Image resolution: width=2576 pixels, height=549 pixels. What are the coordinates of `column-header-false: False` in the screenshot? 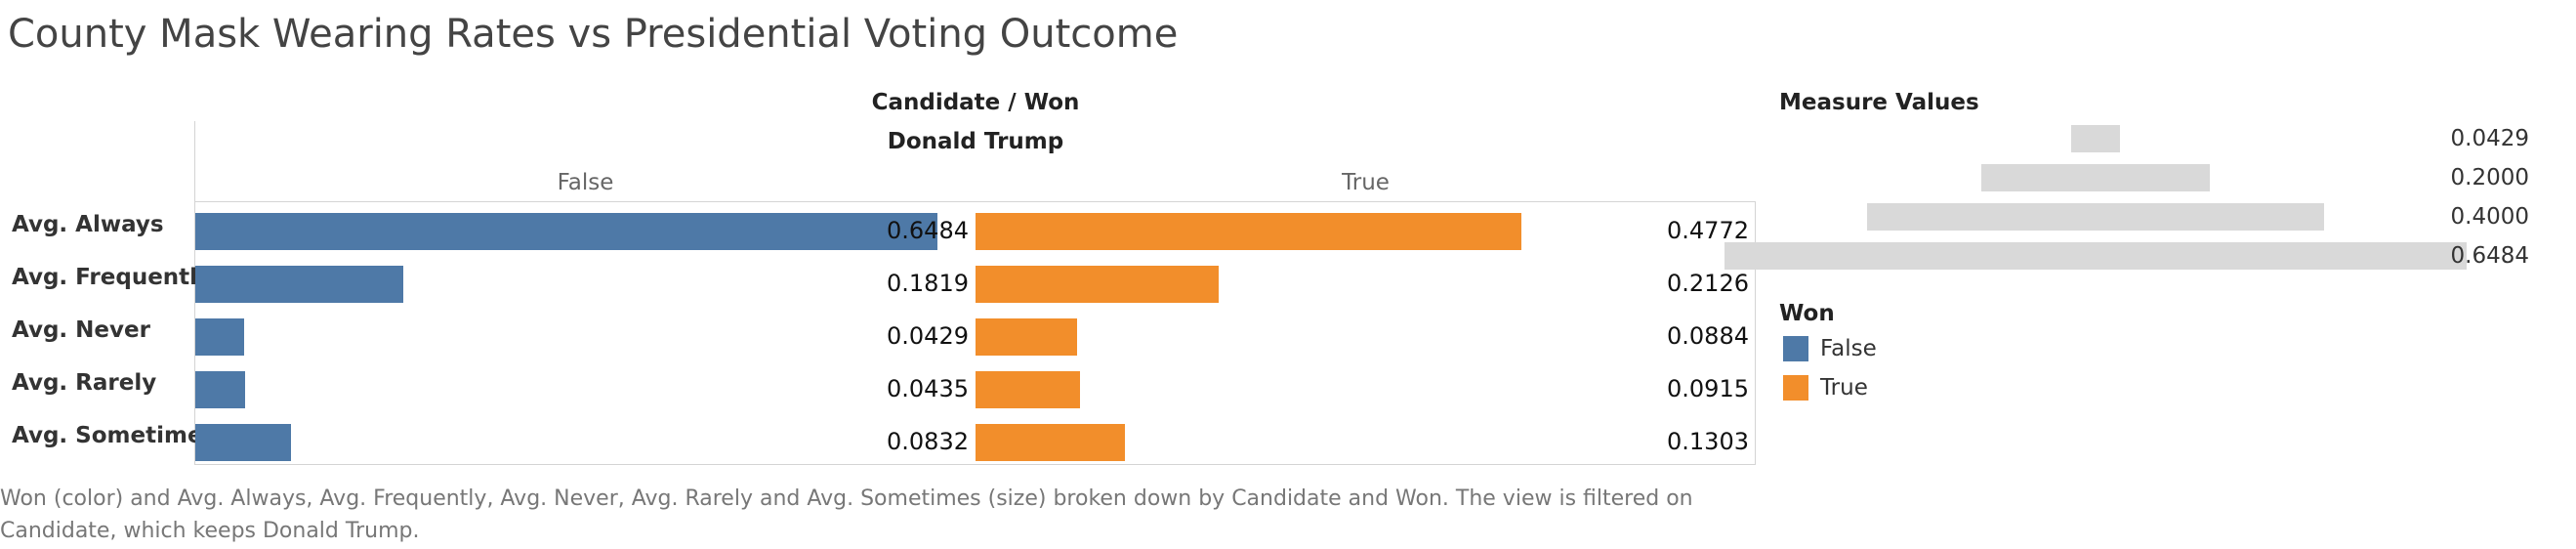 It's located at (586, 182).